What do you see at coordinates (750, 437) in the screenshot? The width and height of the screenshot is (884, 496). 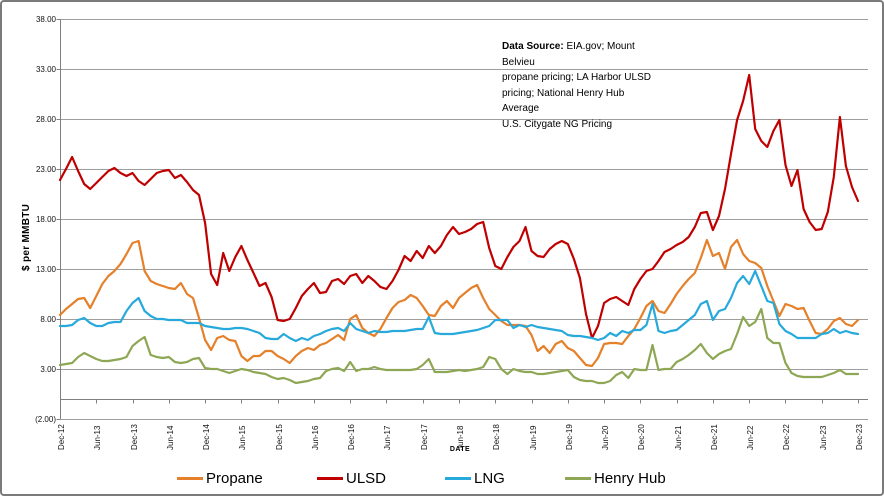 I see `x-tick-label: Jun-22` at bounding box center [750, 437].